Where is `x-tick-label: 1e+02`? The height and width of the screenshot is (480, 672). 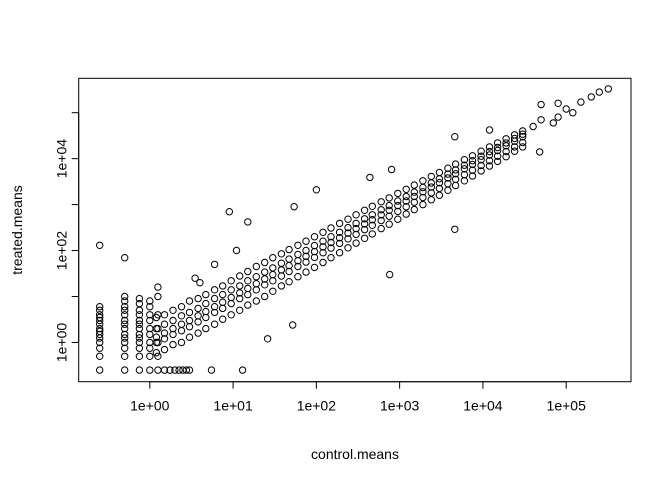 x-tick-label: 1e+02 is located at coordinates (317, 406).